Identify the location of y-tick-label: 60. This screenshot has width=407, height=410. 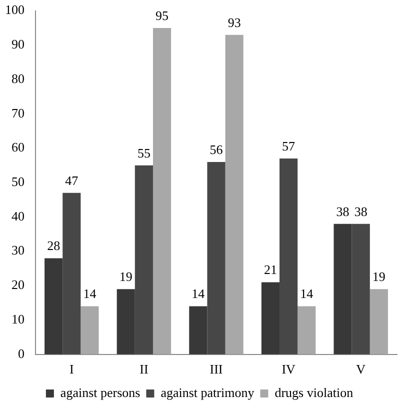
(18, 147).